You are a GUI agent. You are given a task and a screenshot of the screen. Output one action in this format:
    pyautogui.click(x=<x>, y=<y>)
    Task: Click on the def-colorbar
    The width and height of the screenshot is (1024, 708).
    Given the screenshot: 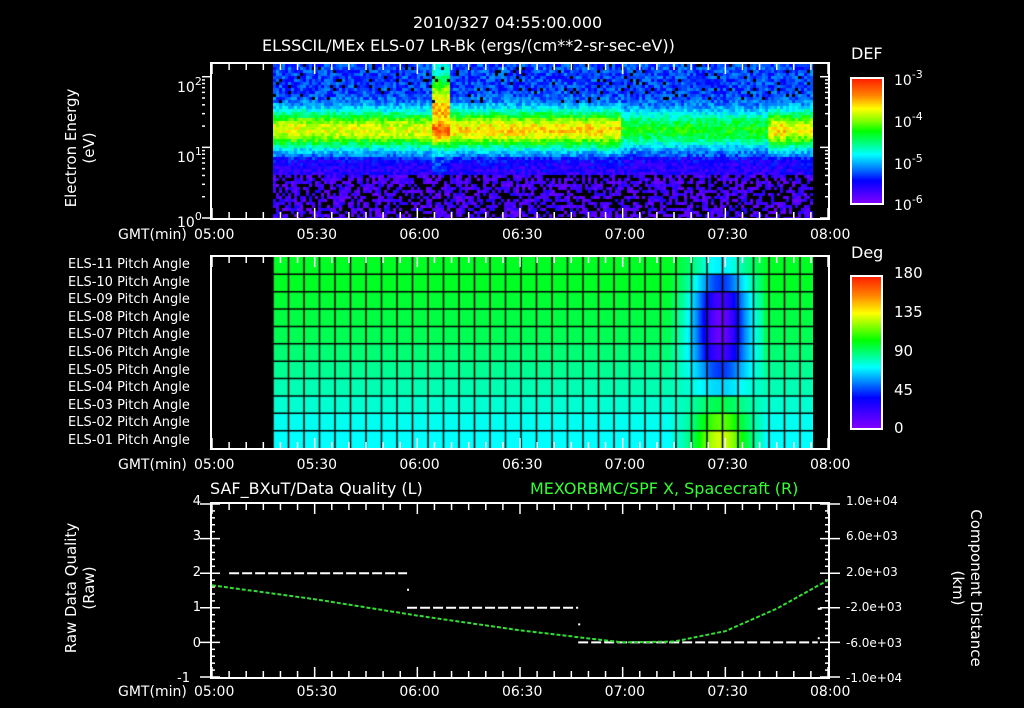 What is the action you would take?
    pyautogui.click(x=867, y=141)
    